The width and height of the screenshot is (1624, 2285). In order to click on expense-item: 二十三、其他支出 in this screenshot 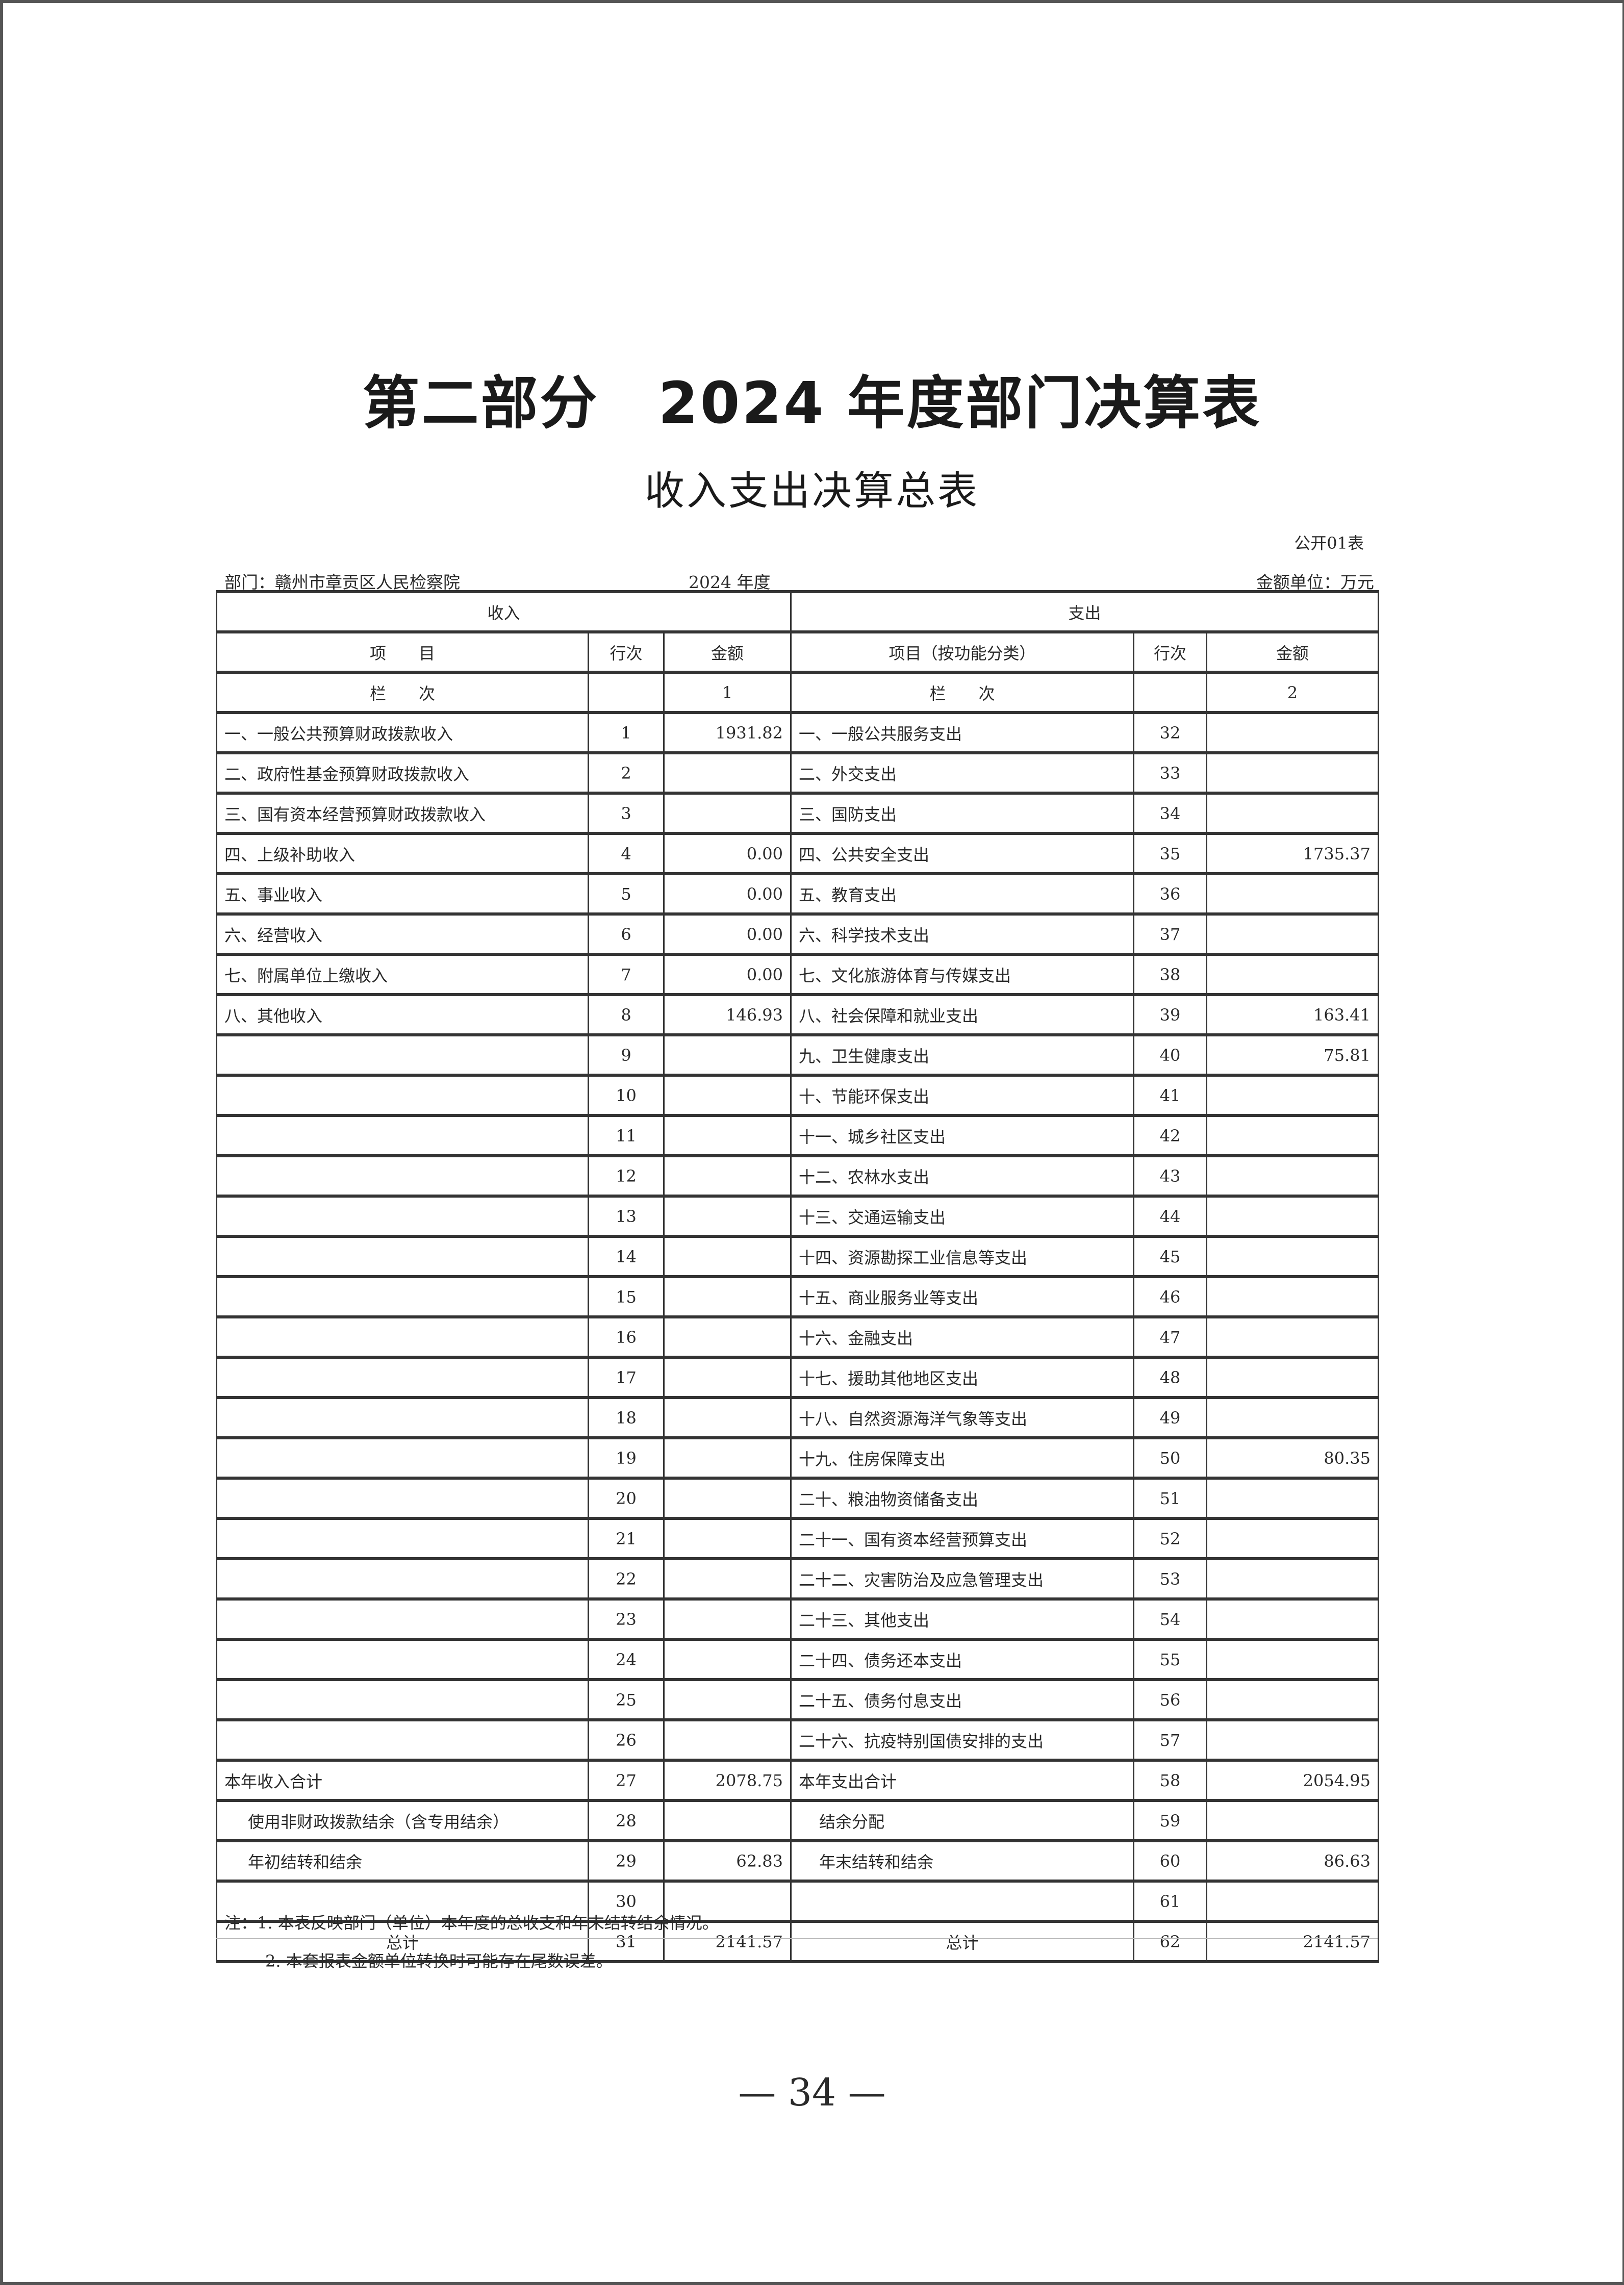, I will do `click(962, 1619)`.